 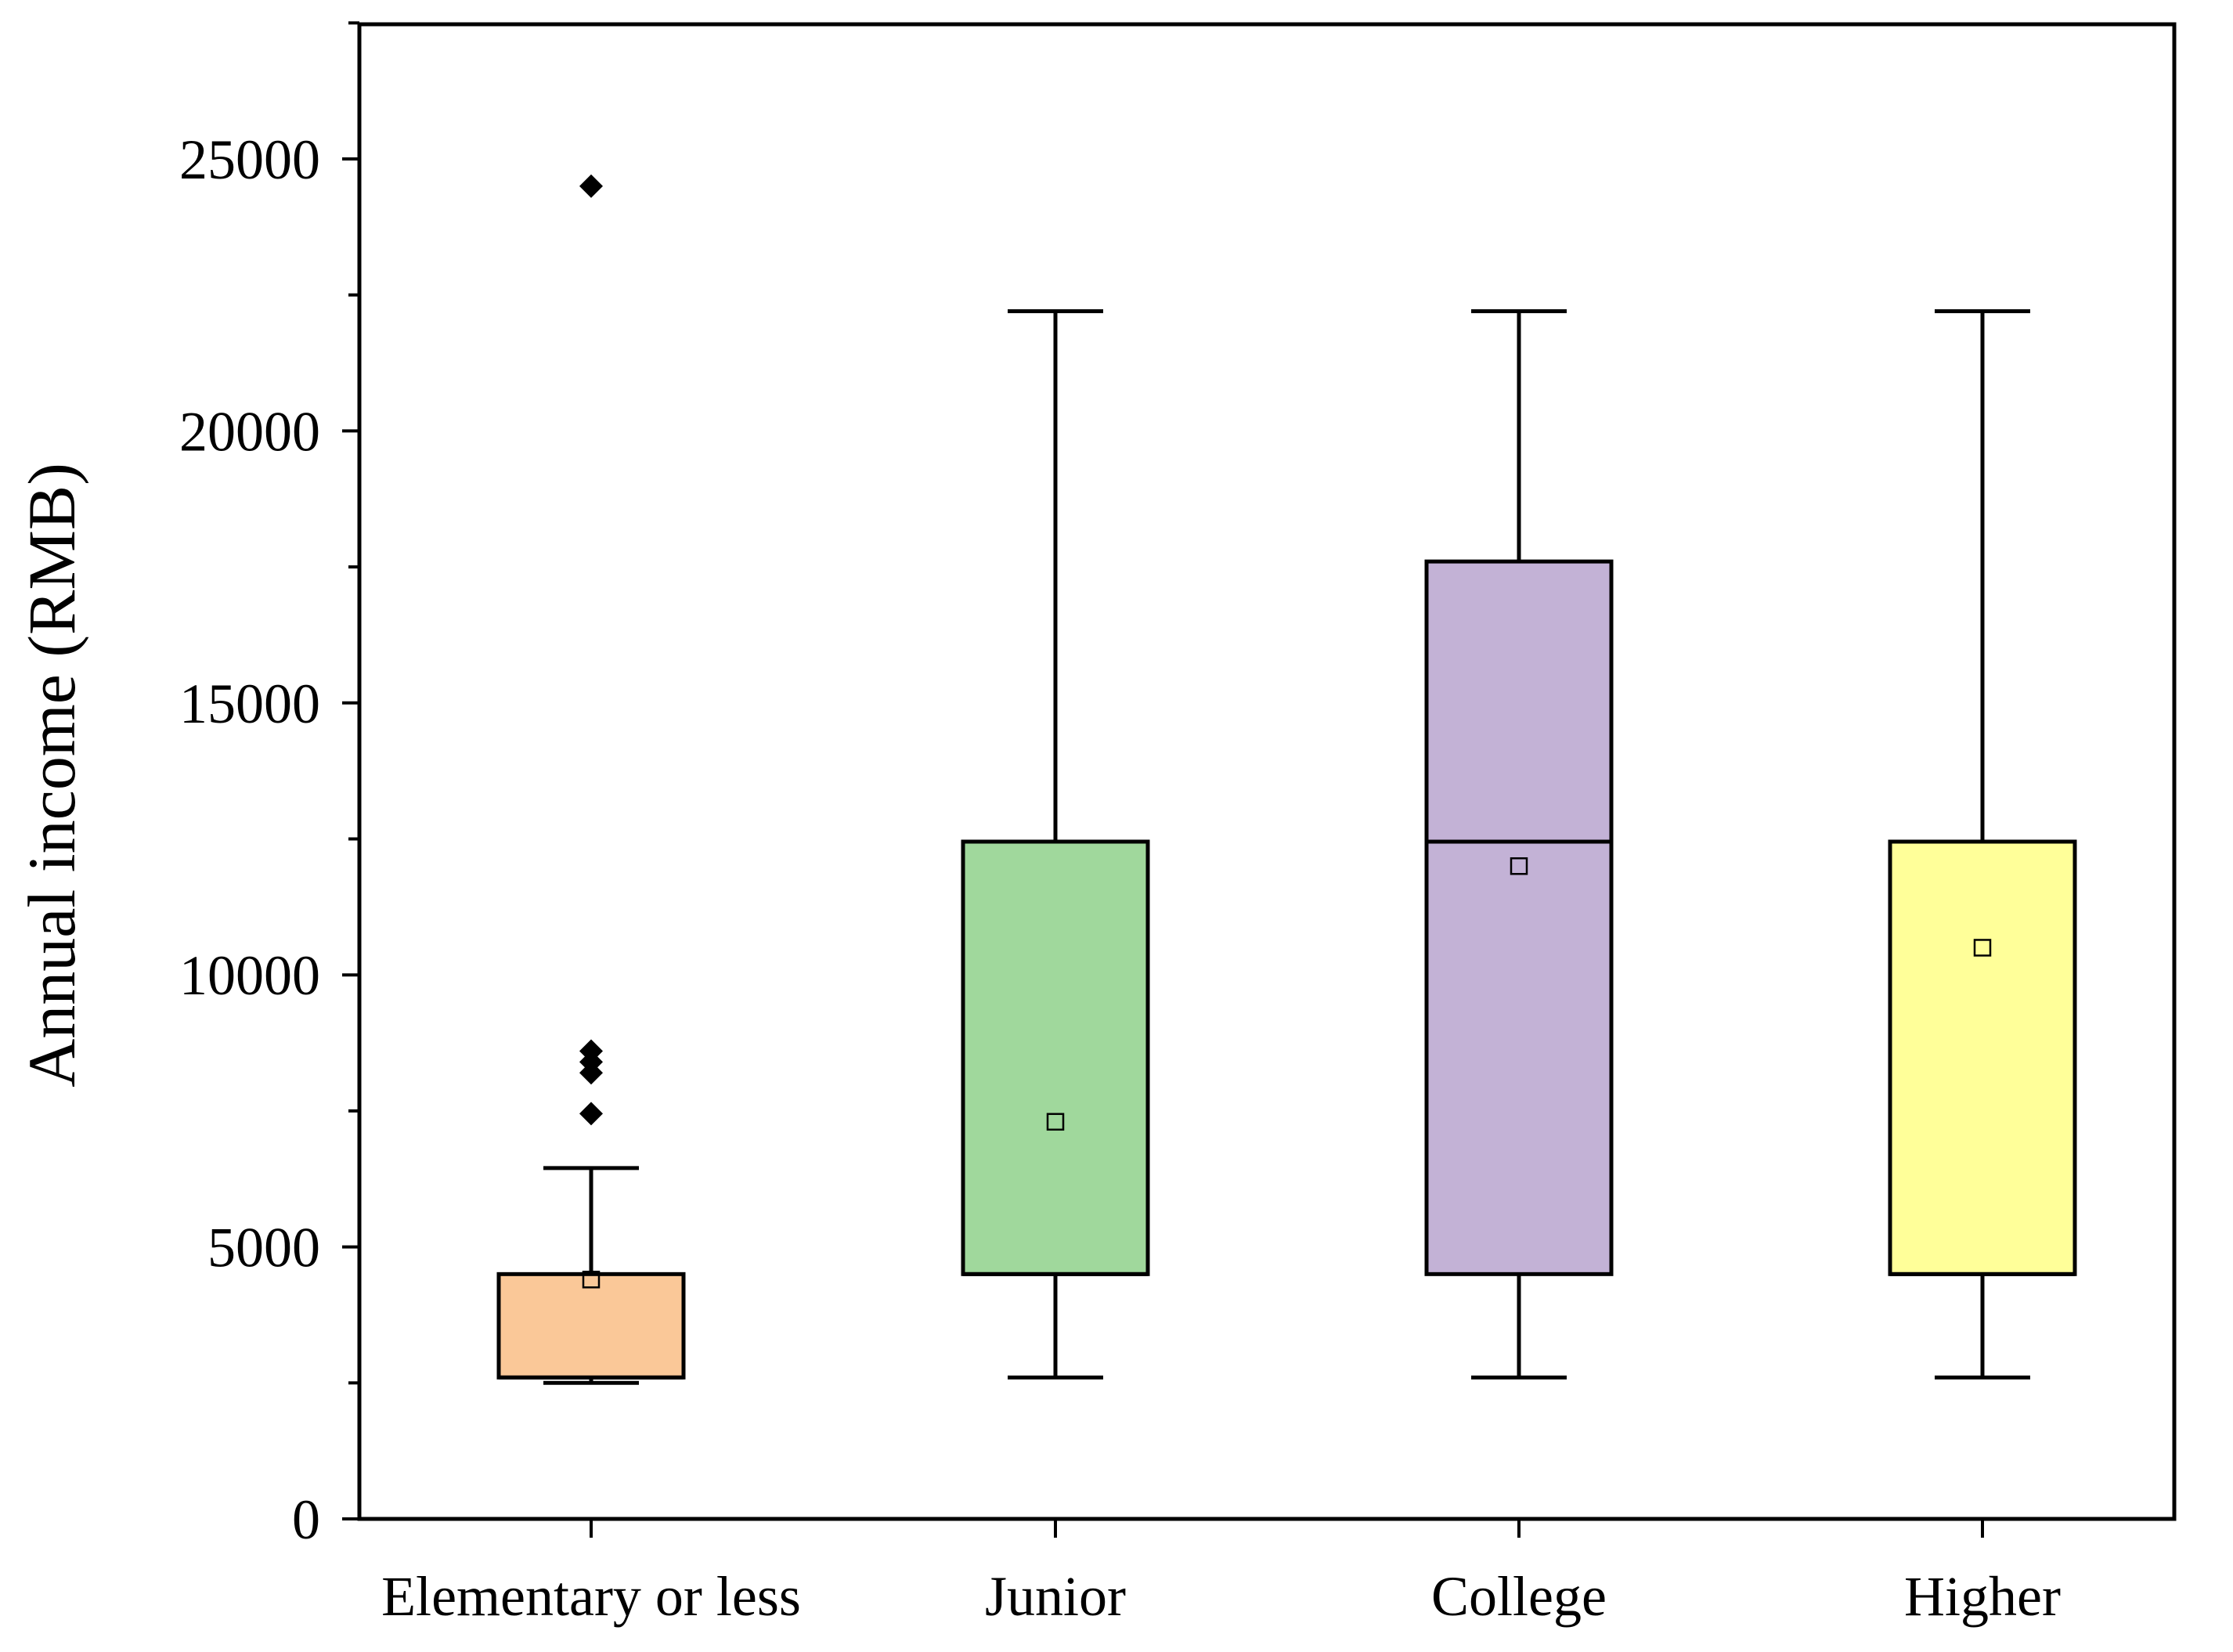 What do you see at coordinates (263, 1248) in the screenshot?
I see `y-tick-label: 5000` at bounding box center [263, 1248].